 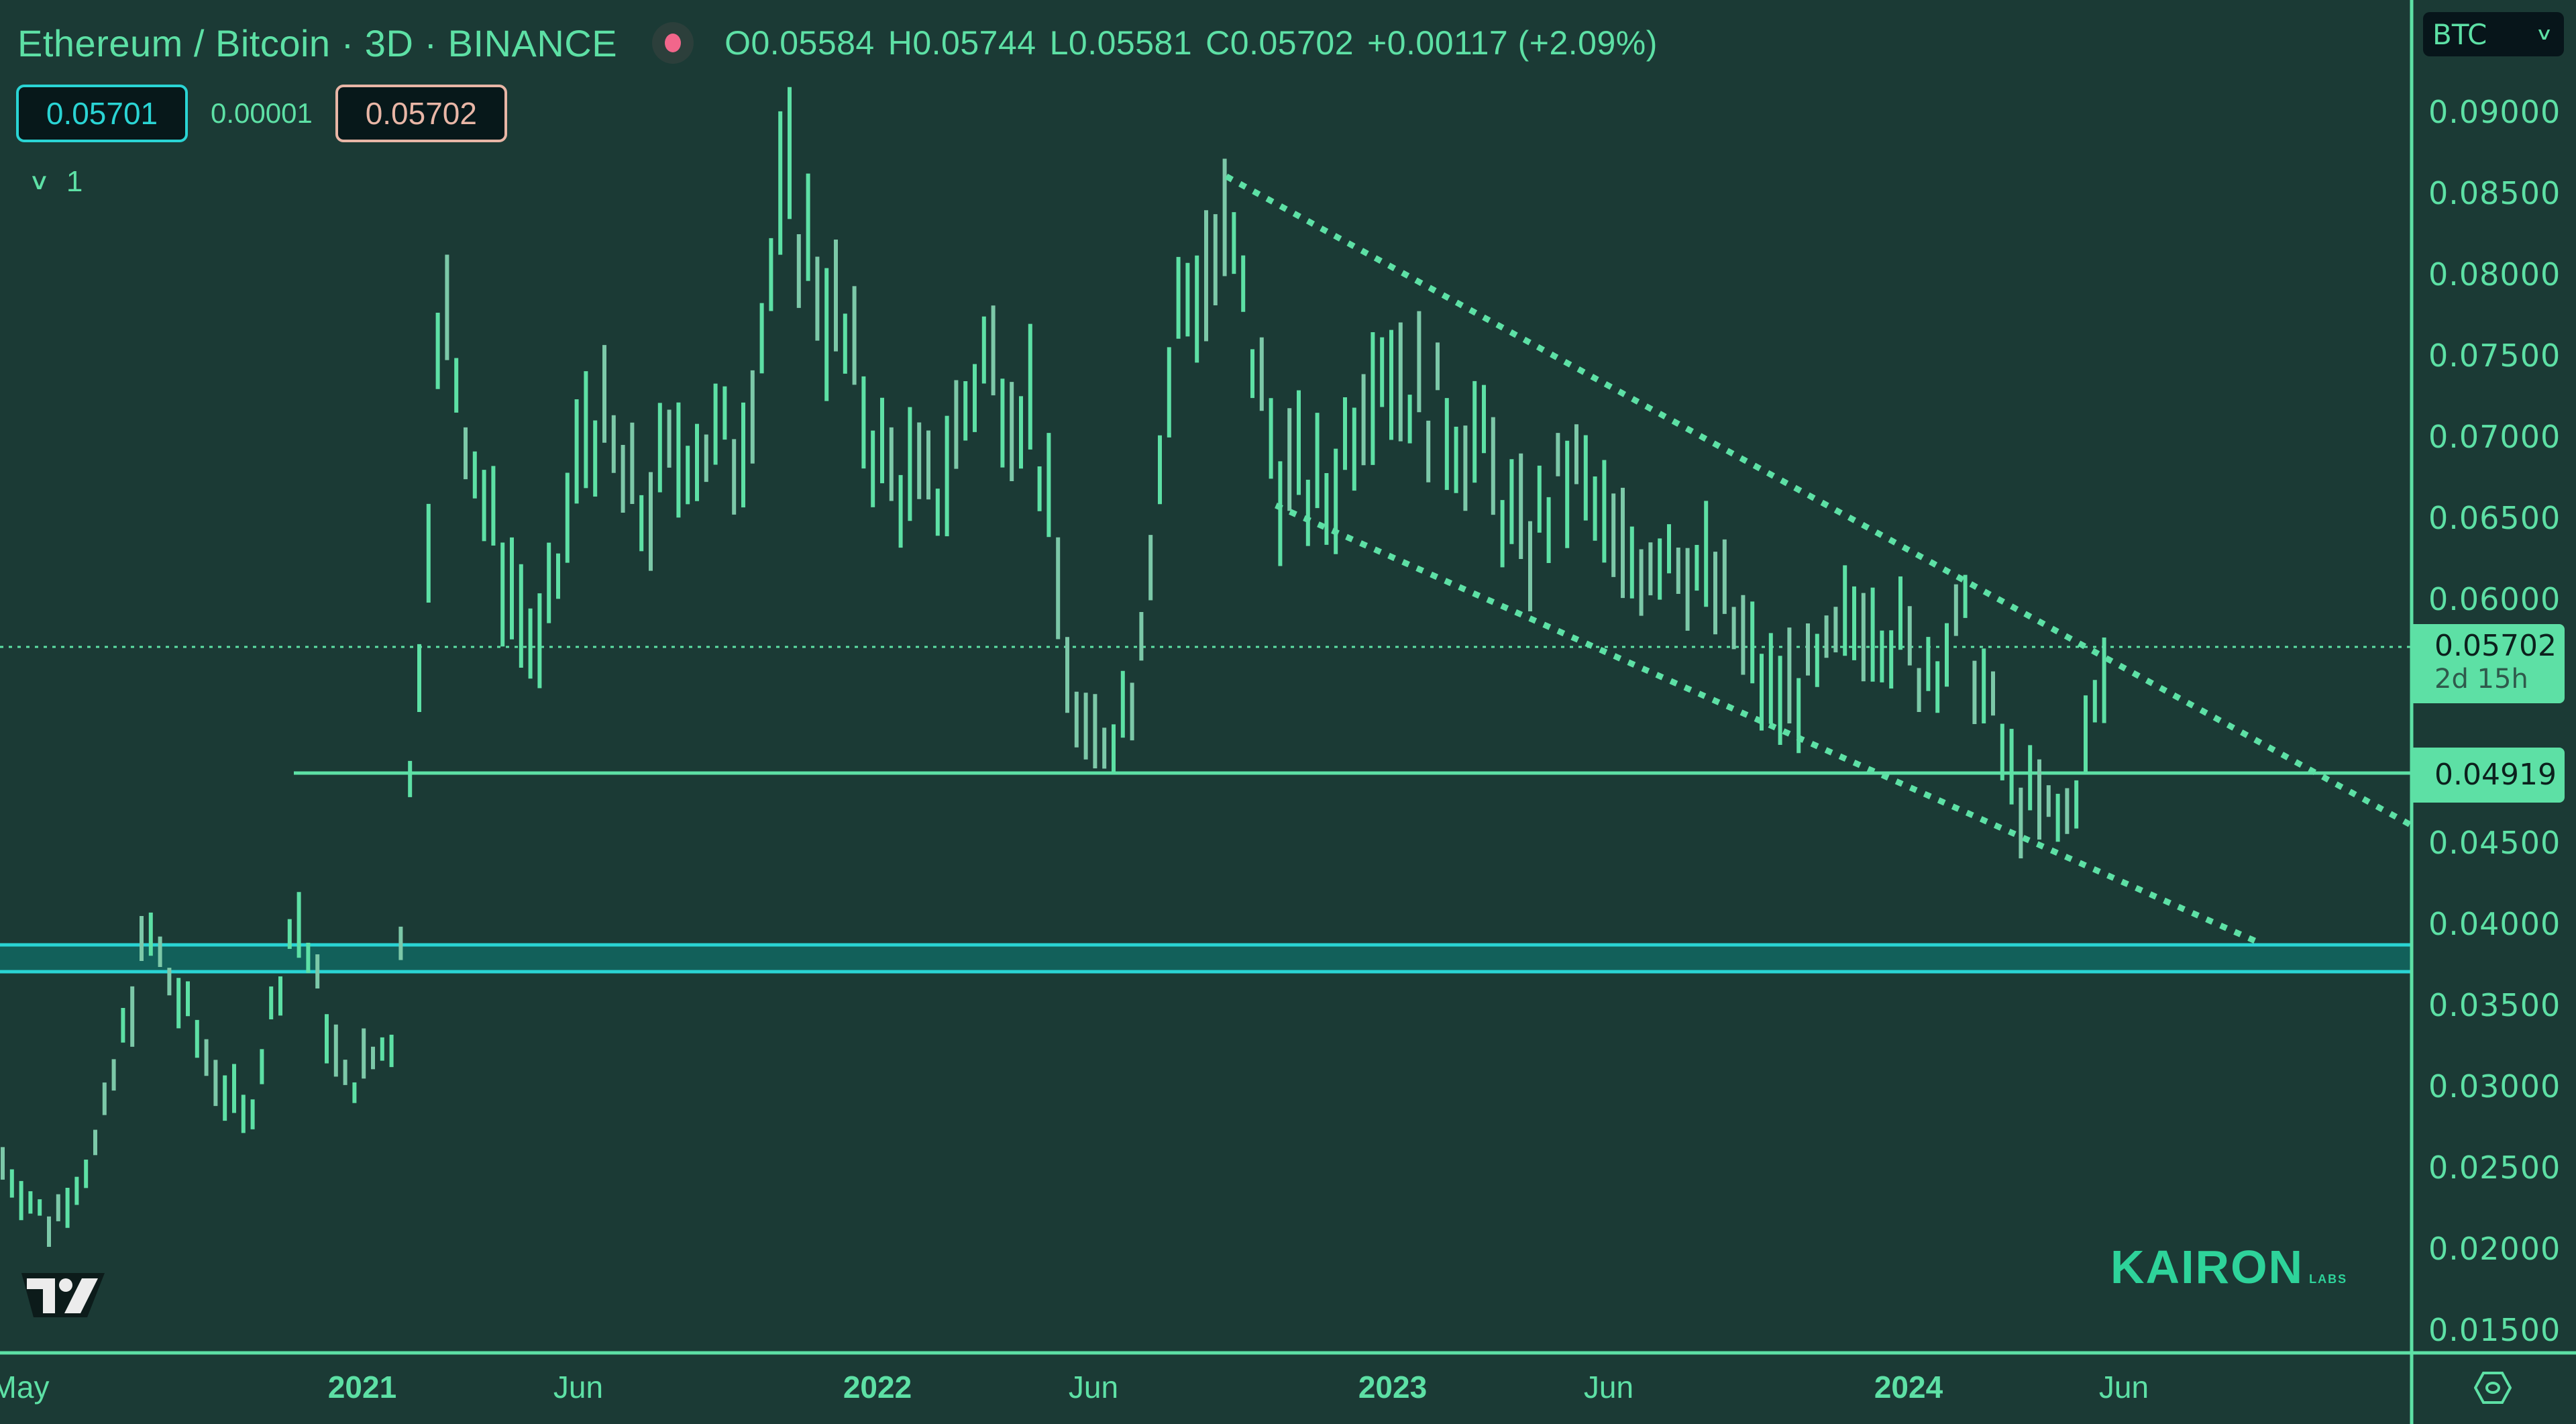 I want to click on live-dot-icon, so click(x=673, y=43).